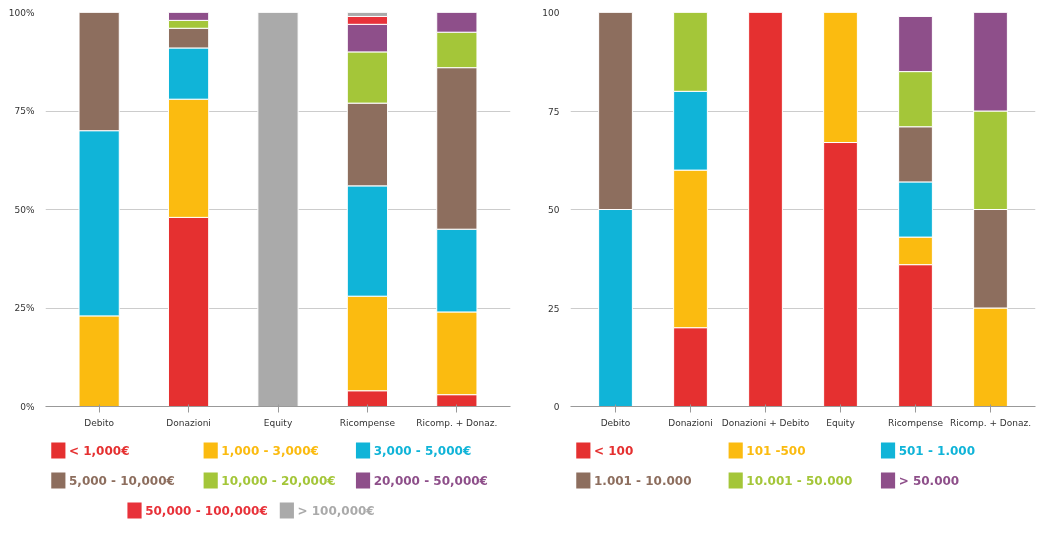 The image size is (1063, 547). Describe the element at coordinates (556, 407) in the screenshot. I see `y-tick-label: 0` at that location.